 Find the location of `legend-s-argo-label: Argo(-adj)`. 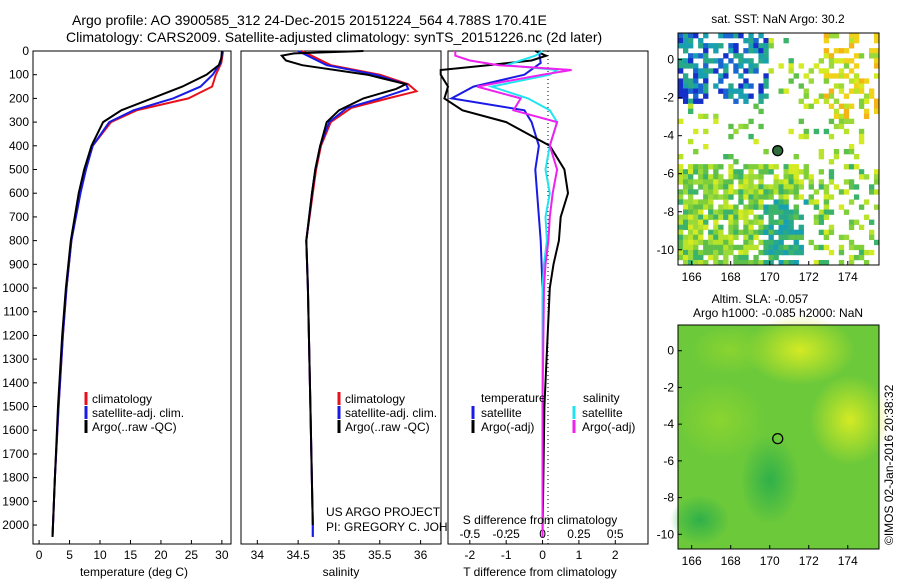

legend-s-argo-label: Argo(-adj) is located at coordinates (608, 427).